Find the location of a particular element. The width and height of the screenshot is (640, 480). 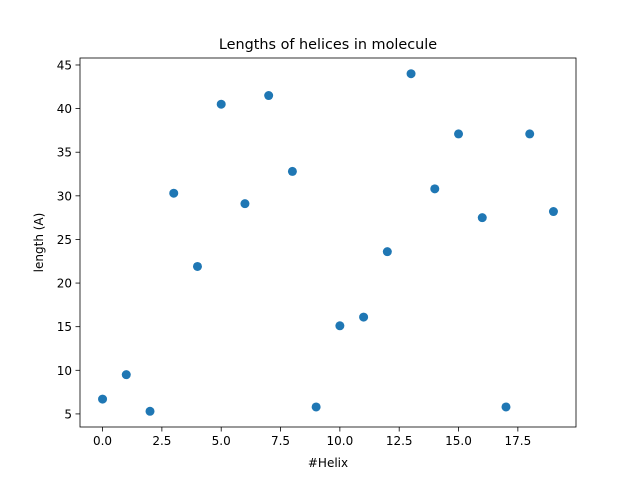

y-tick-label: 25 is located at coordinates (64, 240).